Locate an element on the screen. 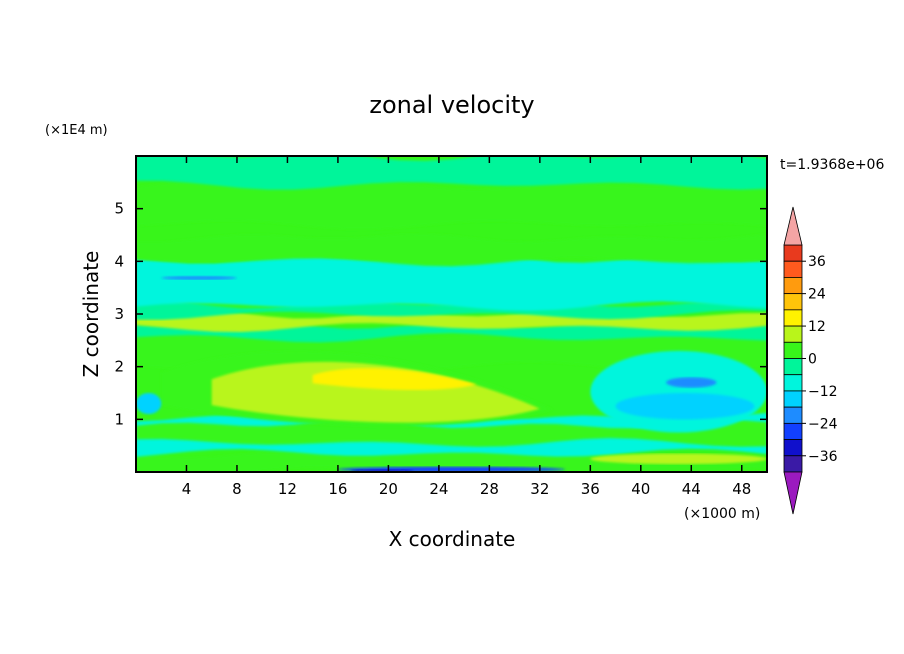  contour-band-top-teal-layer is located at coordinates (451, 173).